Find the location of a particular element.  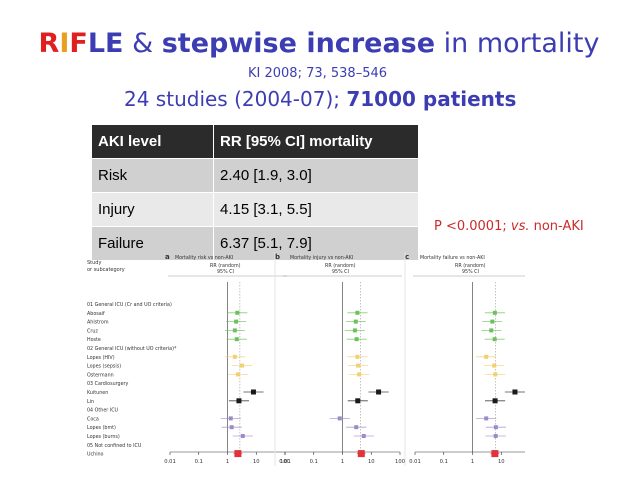

forest-group-label: 01 General ICU (Cr and UO criteria) is located at coordinates (129, 305).